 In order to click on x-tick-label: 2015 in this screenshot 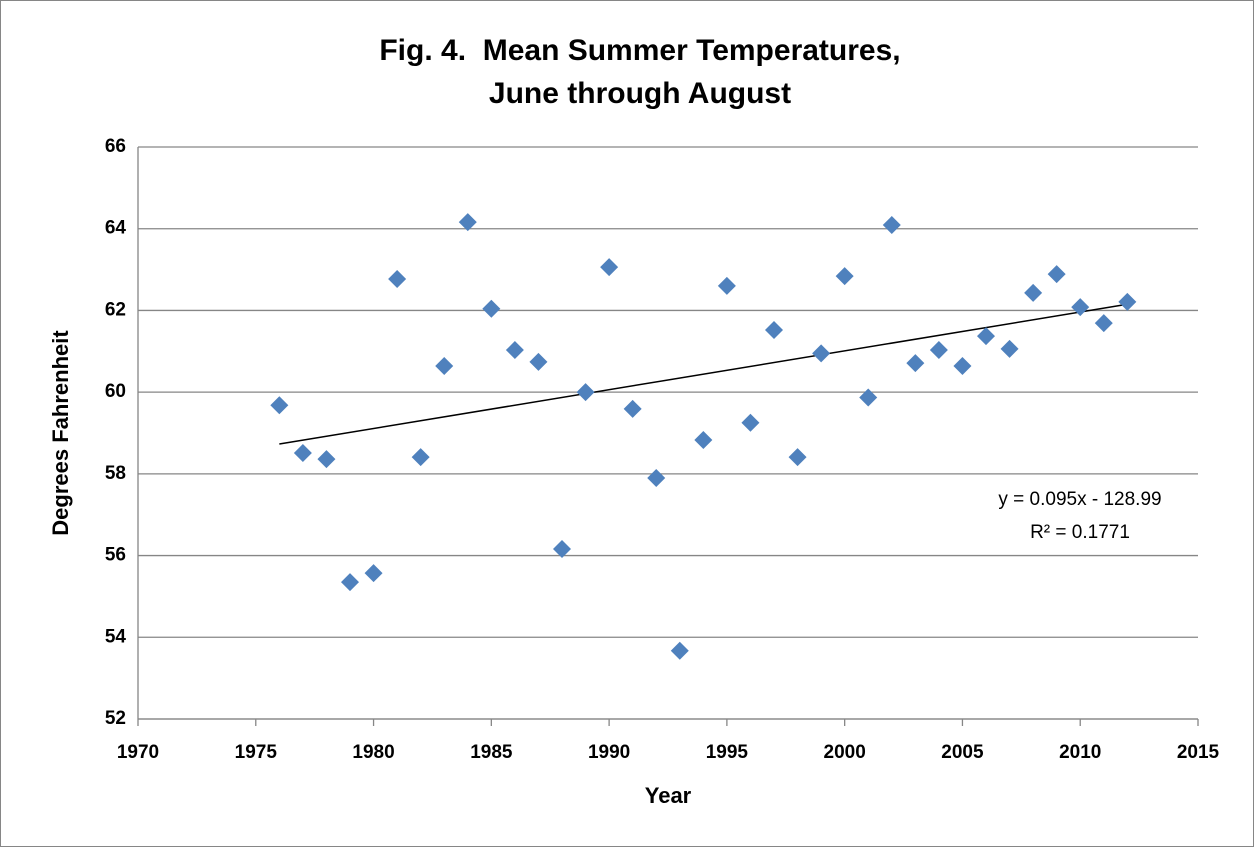, I will do `click(1198, 752)`.